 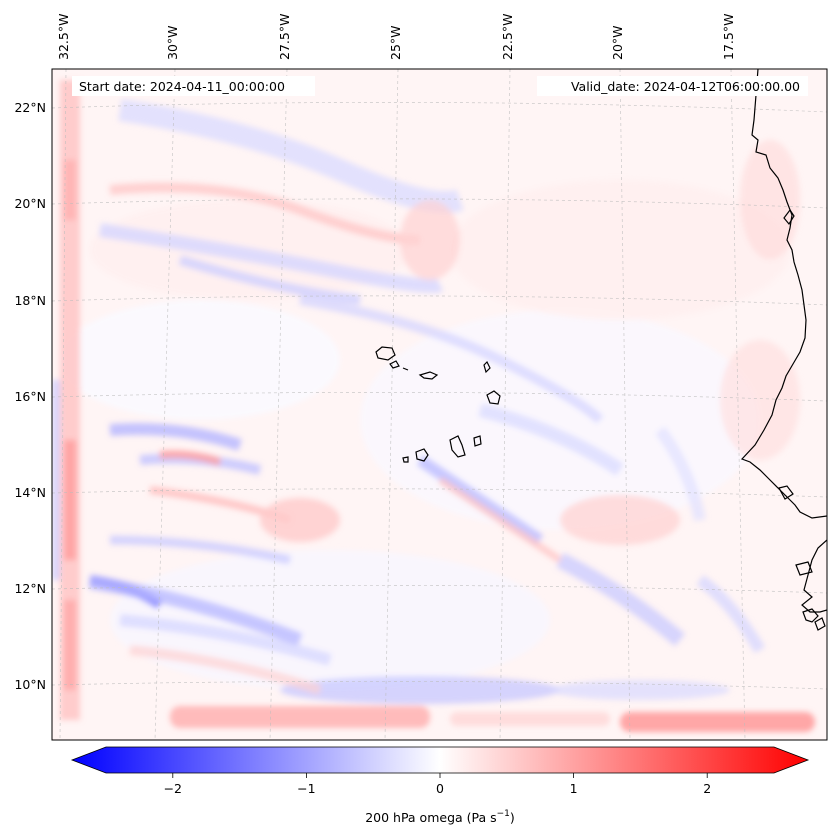 What do you see at coordinates (182, 86) in the screenshot?
I see `start-date-text: Start date: 2024-04-11_00:00:00` at bounding box center [182, 86].